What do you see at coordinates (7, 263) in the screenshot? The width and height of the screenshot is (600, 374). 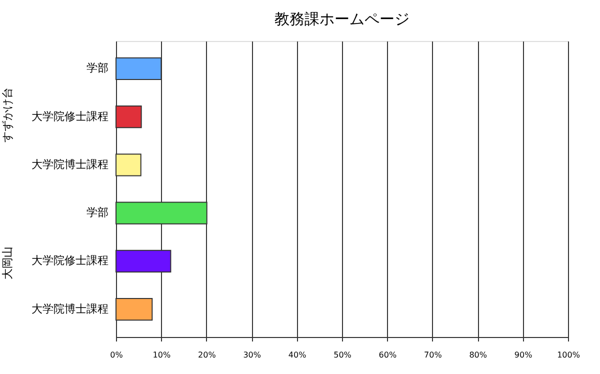 I see `text: 大岡山` at bounding box center [7, 263].